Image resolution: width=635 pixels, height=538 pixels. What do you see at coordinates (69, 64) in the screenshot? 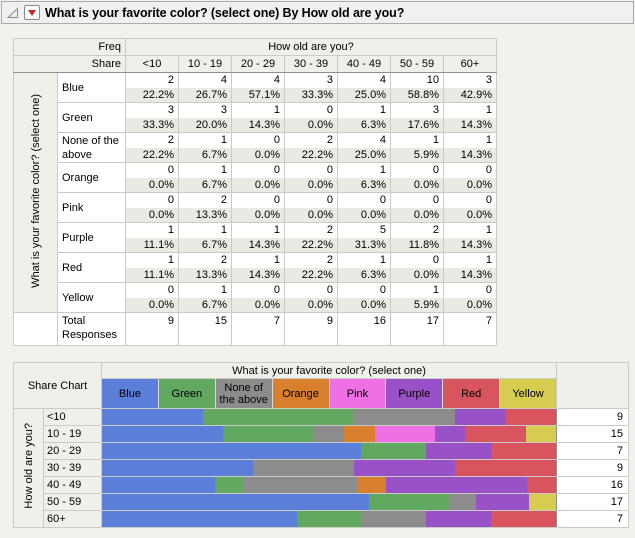
I see `share-corner-label: Share` at bounding box center [69, 64].